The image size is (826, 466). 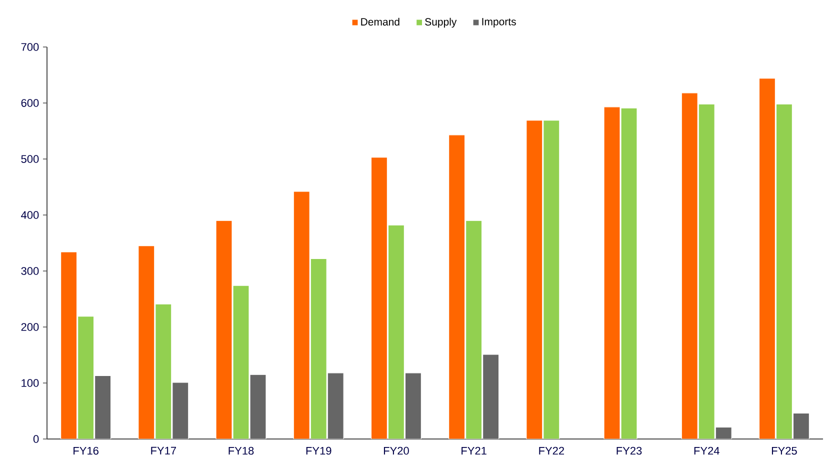 I want to click on legend-label: Imports, so click(x=499, y=23).